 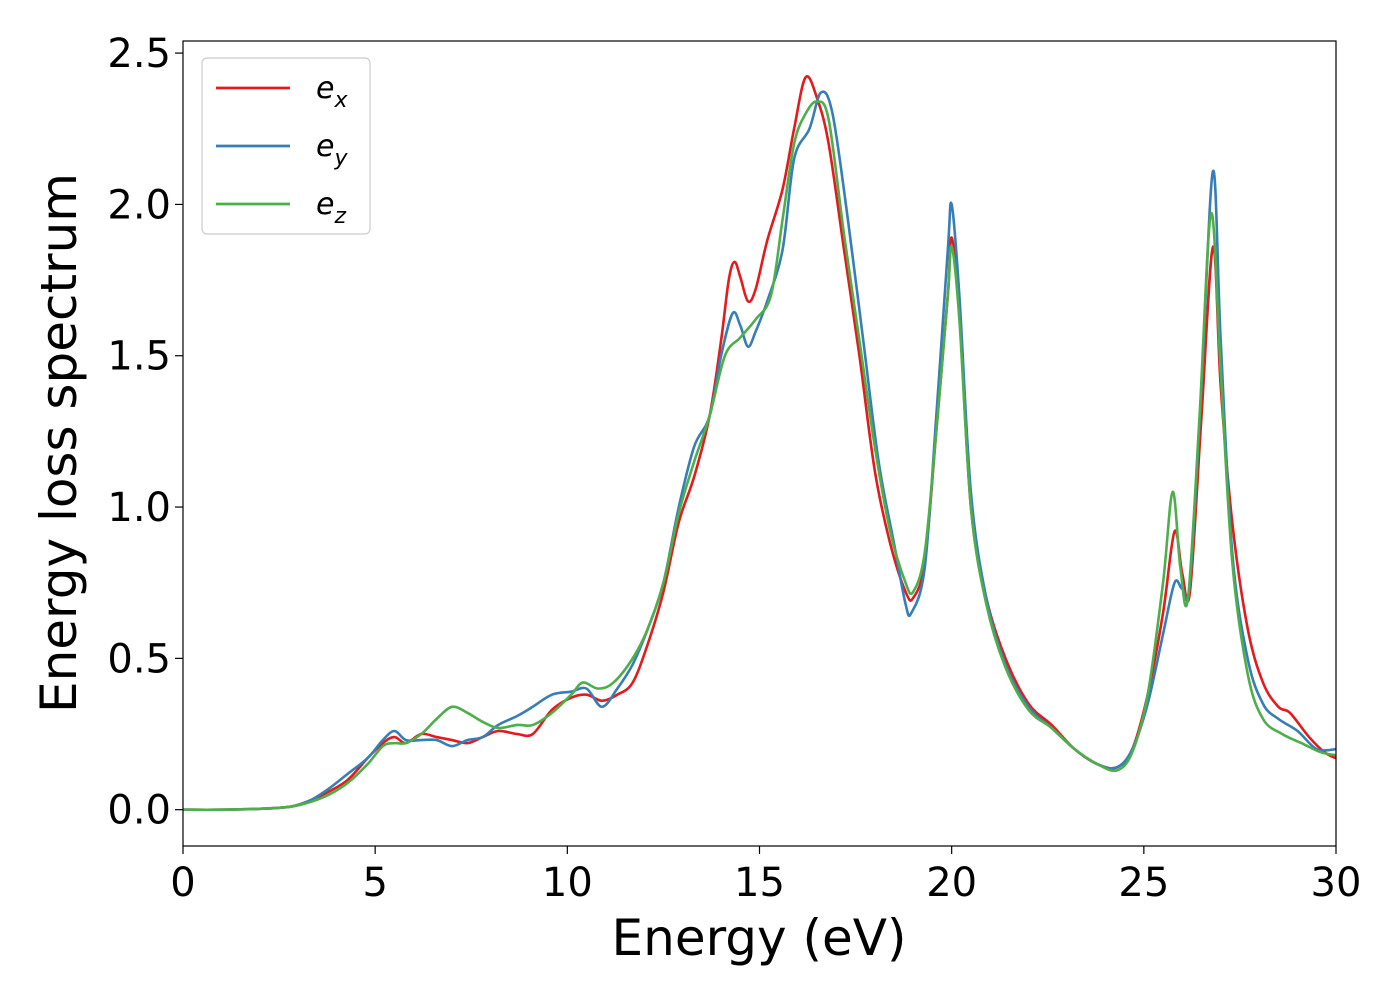 What do you see at coordinates (567, 883) in the screenshot?
I see `x-tick-label: 10` at bounding box center [567, 883].